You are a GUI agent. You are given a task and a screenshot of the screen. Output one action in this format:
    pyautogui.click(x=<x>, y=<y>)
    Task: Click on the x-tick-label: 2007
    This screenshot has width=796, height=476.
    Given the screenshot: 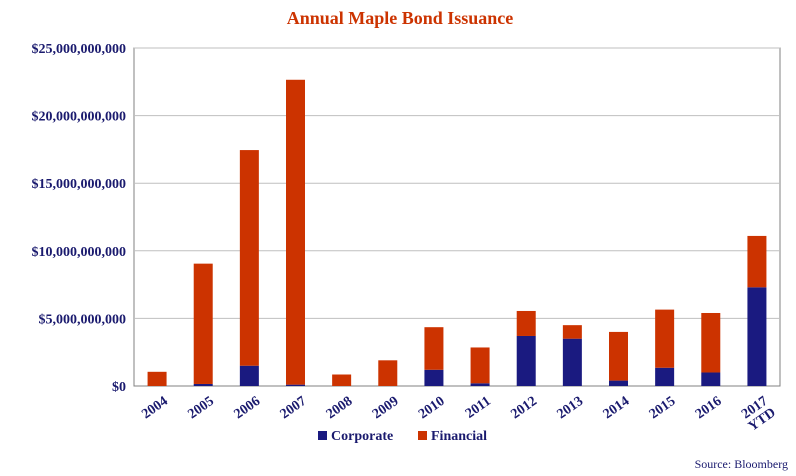 What is the action you would take?
    pyautogui.click(x=294, y=408)
    